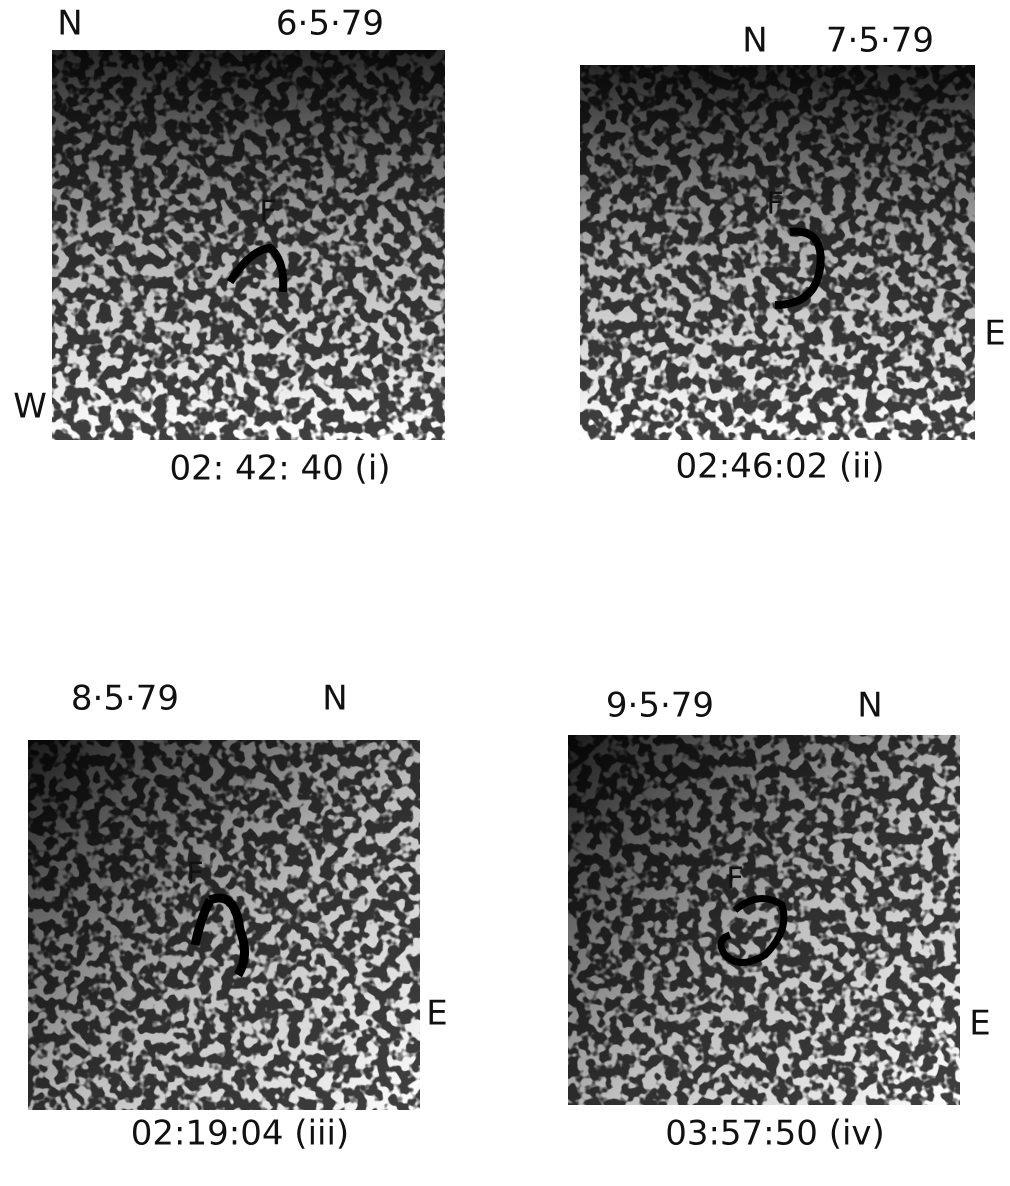 Image resolution: width=1010 pixels, height=1186 pixels. Describe the element at coordinates (330, 24) in the screenshot. I see `date-label: 6·5·79` at that location.